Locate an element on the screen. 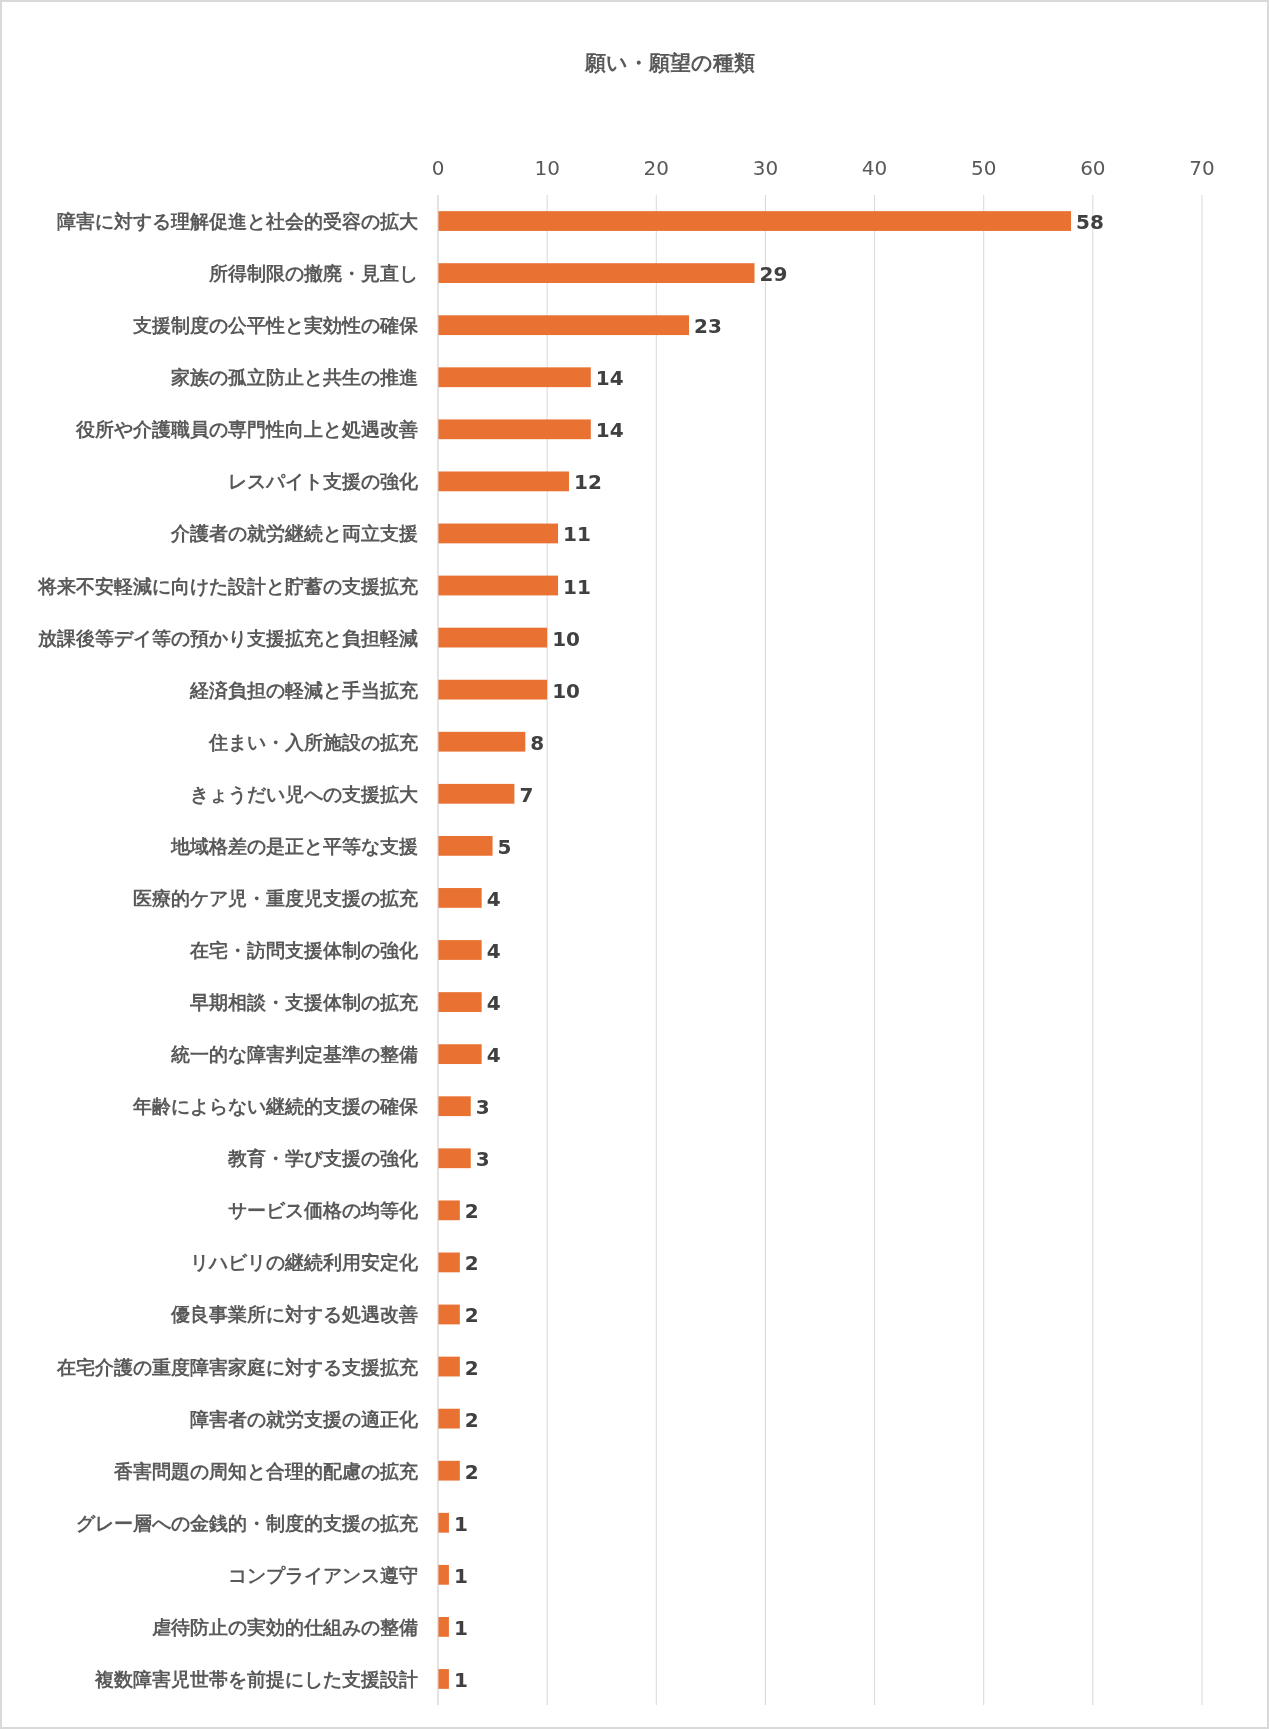 This screenshot has width=1269, height=1729. y-tick-label: 複数障害児世帯を前提にした支援設計 is located at coordinates (256, 1679).